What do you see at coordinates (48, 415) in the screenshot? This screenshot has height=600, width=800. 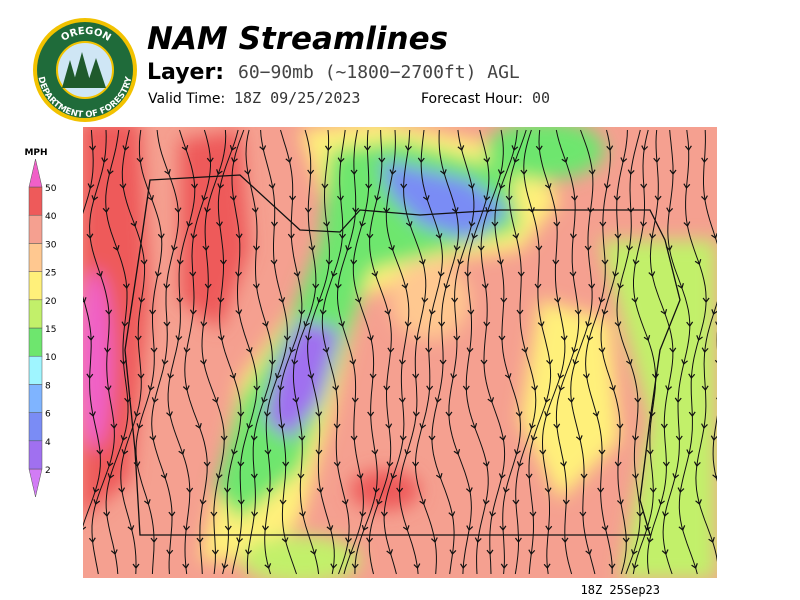 I see `legend-label: 6` at bounding box center [48, 415].